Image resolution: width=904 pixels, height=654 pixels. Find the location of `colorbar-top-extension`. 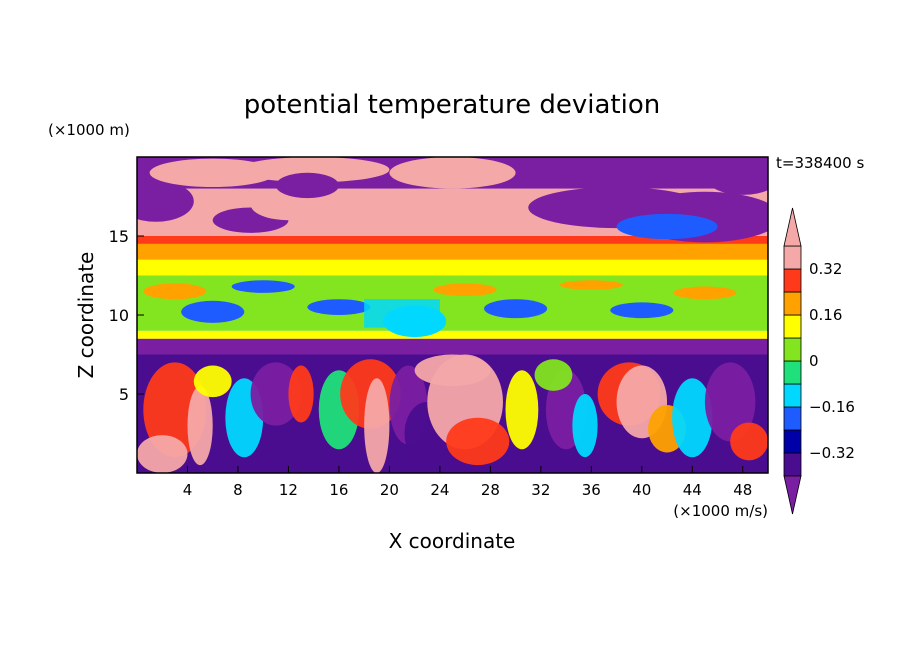

colorbar-top-extension is located at coordinates (792, 227).